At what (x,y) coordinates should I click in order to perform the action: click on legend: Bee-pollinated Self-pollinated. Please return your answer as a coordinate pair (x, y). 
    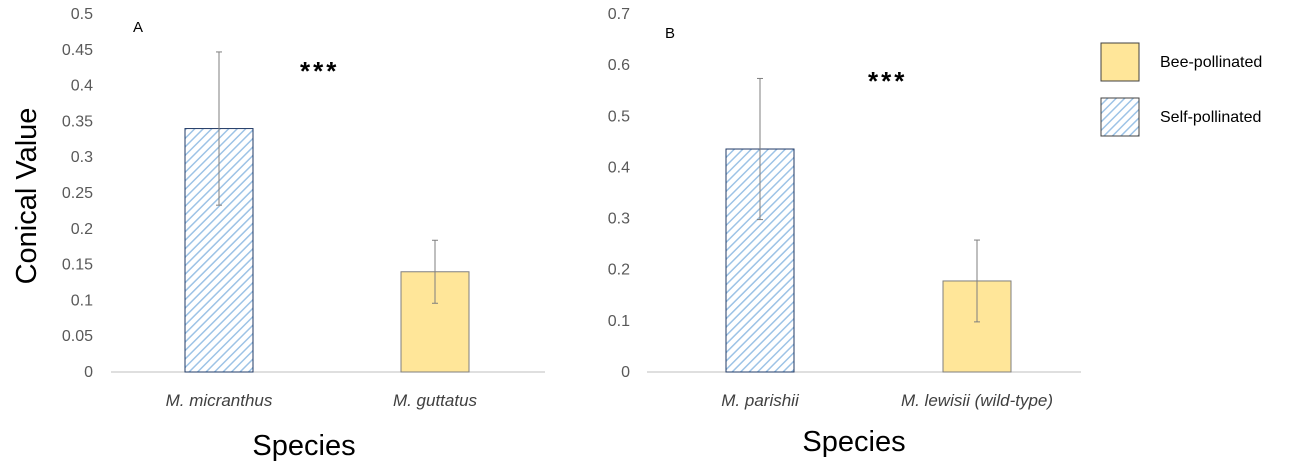
    Looking at the image, I should click on (1181, 89).